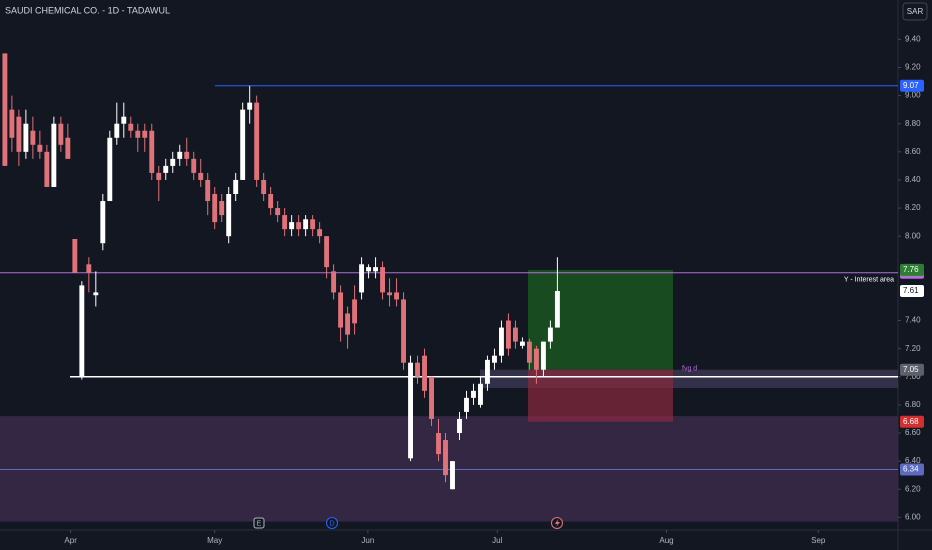 The image size is (932, 550). I want to click on y-tick-label: 6.20, so click(913, 488).